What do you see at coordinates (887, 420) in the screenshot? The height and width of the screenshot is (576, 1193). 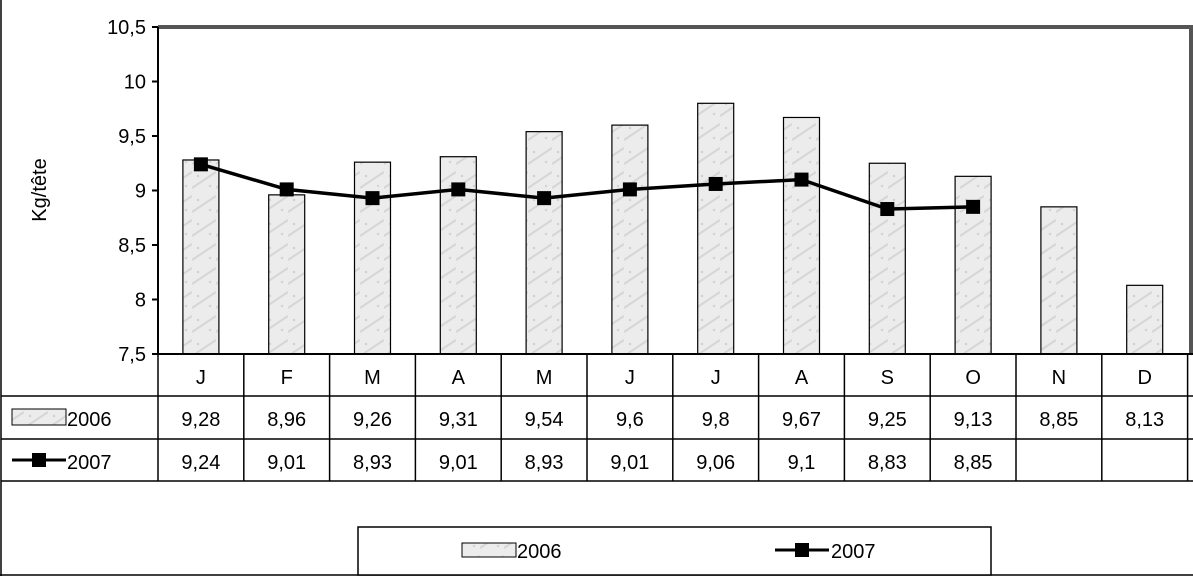 I see `table-cell-2006: 9,25` at bounding box center [887, 420].